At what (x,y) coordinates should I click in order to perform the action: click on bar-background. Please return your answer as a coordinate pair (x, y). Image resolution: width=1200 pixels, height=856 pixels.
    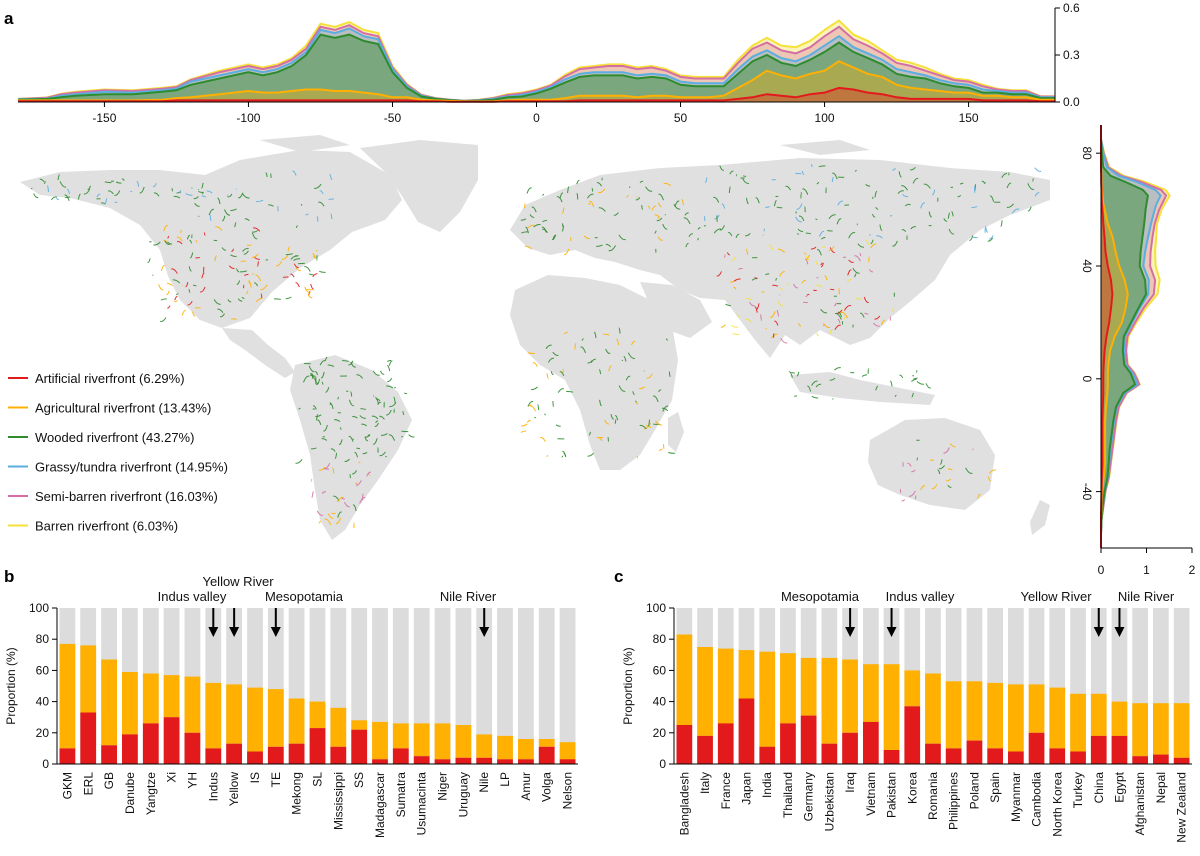
    Looking at the image, I should click on (546, 686).